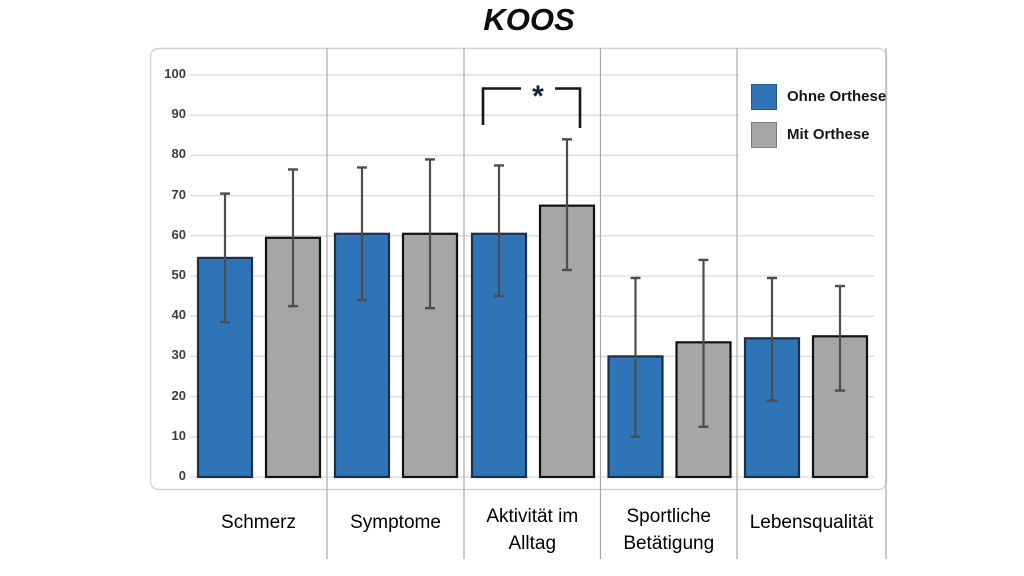 The width and height of the screenshot is (1024, 576). What do you see at coordinates (669, 530) in the screenshot?
I see `category-label-sportliche-bet-tigung: Sportliche Betätigung` at bounding box center [669, 530].